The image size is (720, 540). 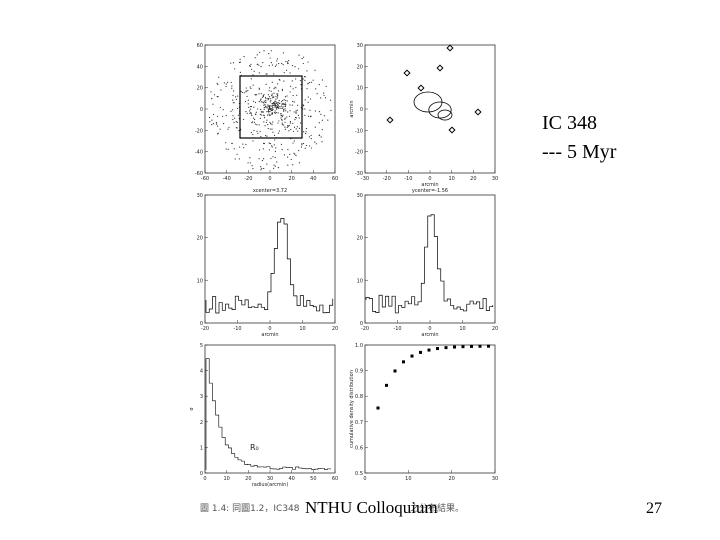 What do you see at coordinates (291, 479) in the screenshot?
I see `x-tick-label: 40` at bounding box center [291, 479].